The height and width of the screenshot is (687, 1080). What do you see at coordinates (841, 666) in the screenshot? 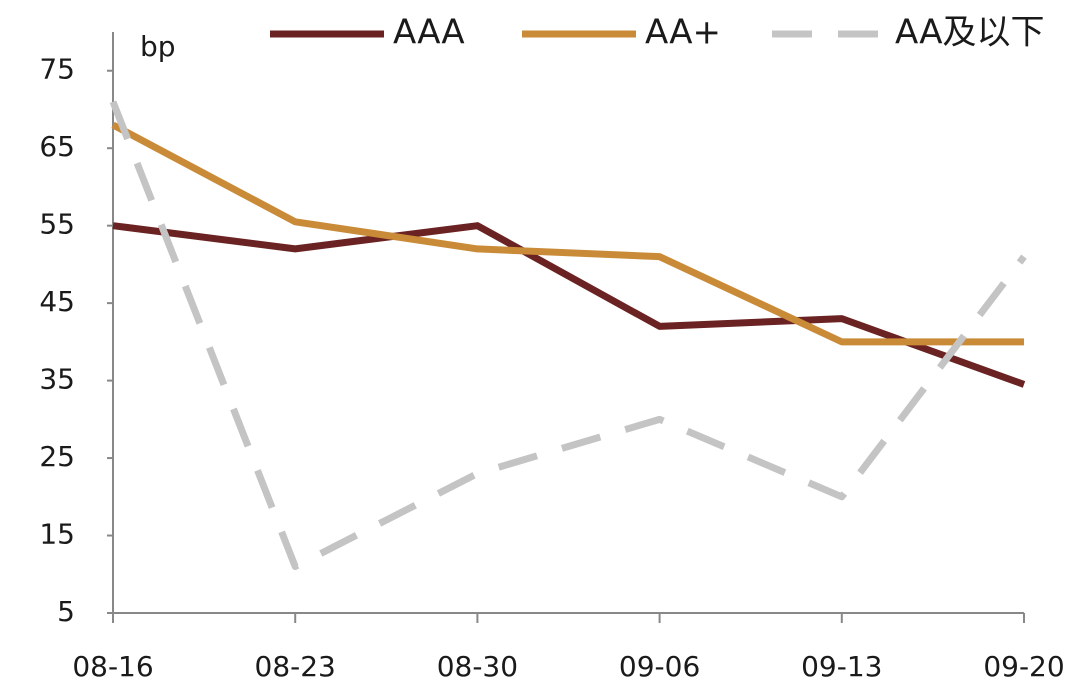
I see `x-tick-label: 09-13` at bounding box center [841, 666].